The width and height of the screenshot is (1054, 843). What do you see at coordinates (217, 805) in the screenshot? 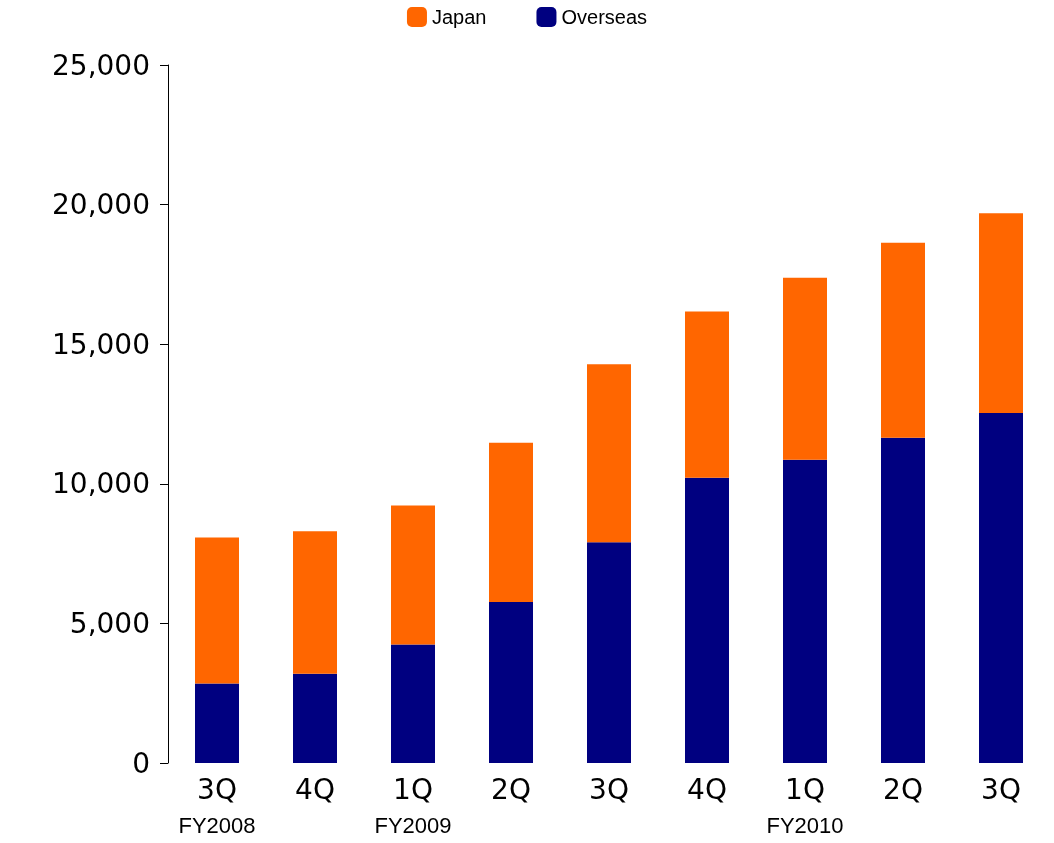
I see `x-tick-label: 3Q FY2008` at bounding box center [217, 805].